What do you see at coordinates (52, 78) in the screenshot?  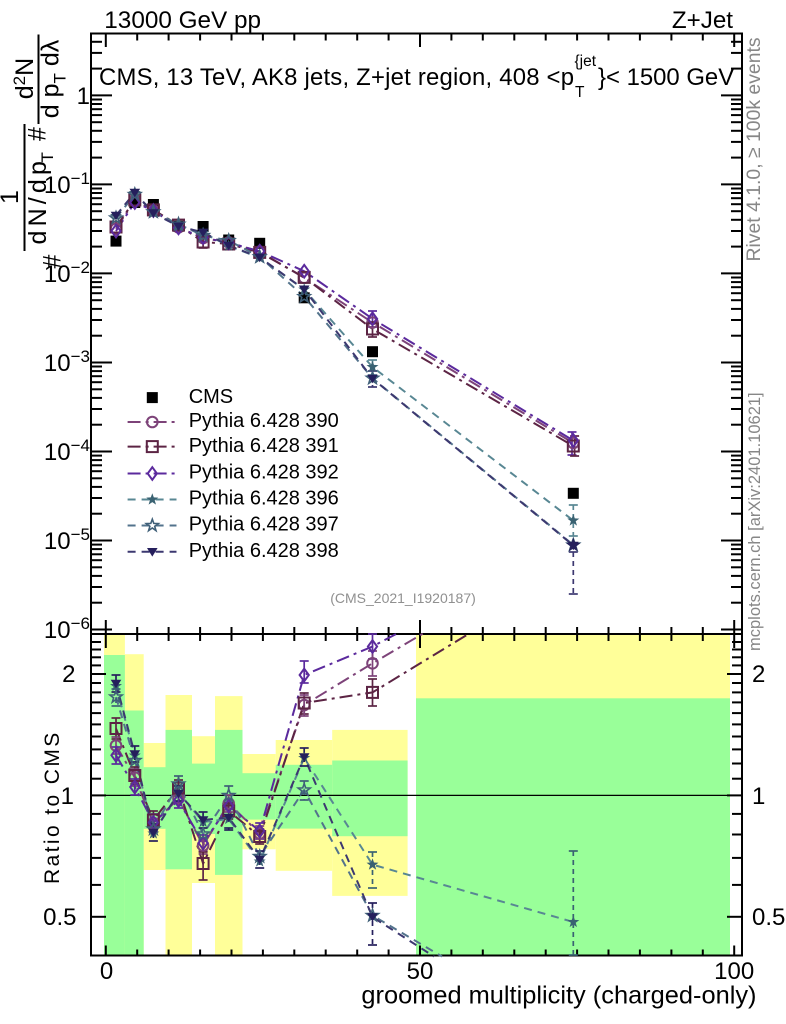 I see `svg-text: d pT dλ` at bounding box center [52, 78].